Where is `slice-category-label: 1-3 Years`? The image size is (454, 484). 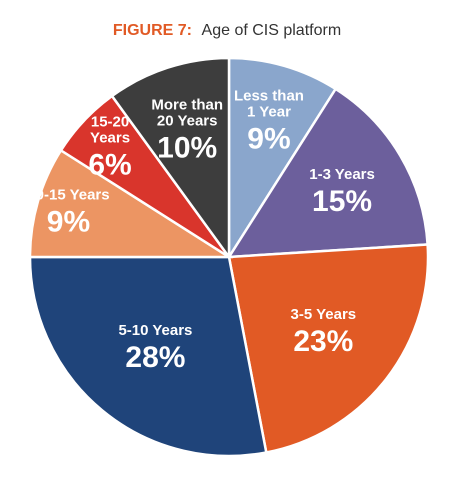
slice-category-label: 1-3 Years is located at coordinates (342, 174).